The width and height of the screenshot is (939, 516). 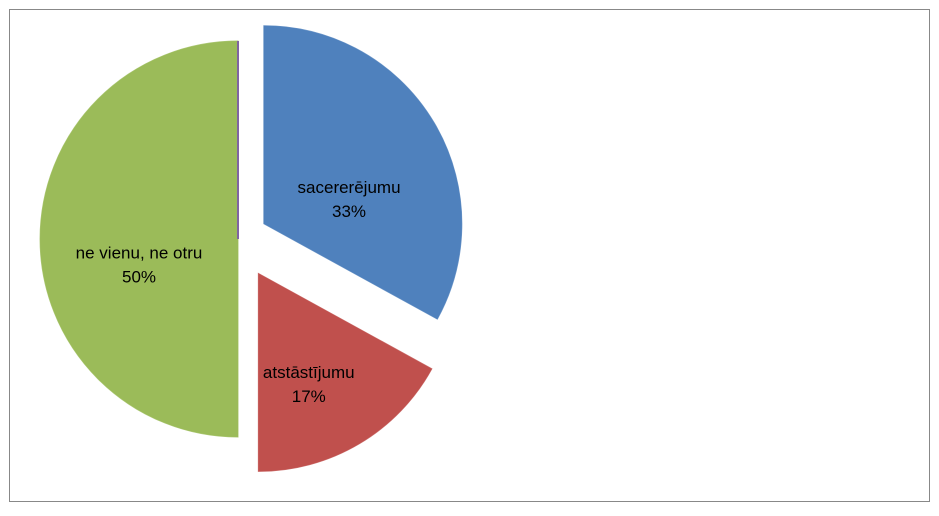 I want to click on slice-label: atstāstījumu, so click(x=309, y=372).